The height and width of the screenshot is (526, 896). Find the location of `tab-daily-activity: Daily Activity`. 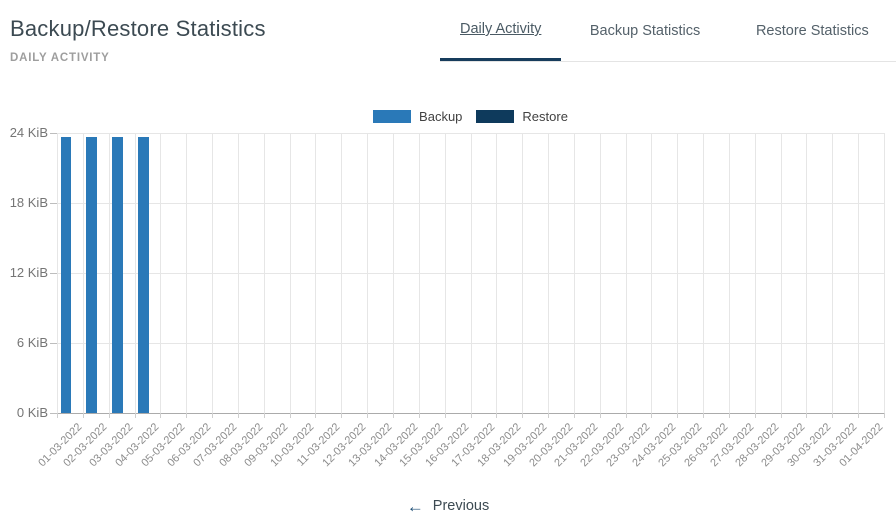

tab-daily-activity: Daily Activity is located at coordinates (501, 30).